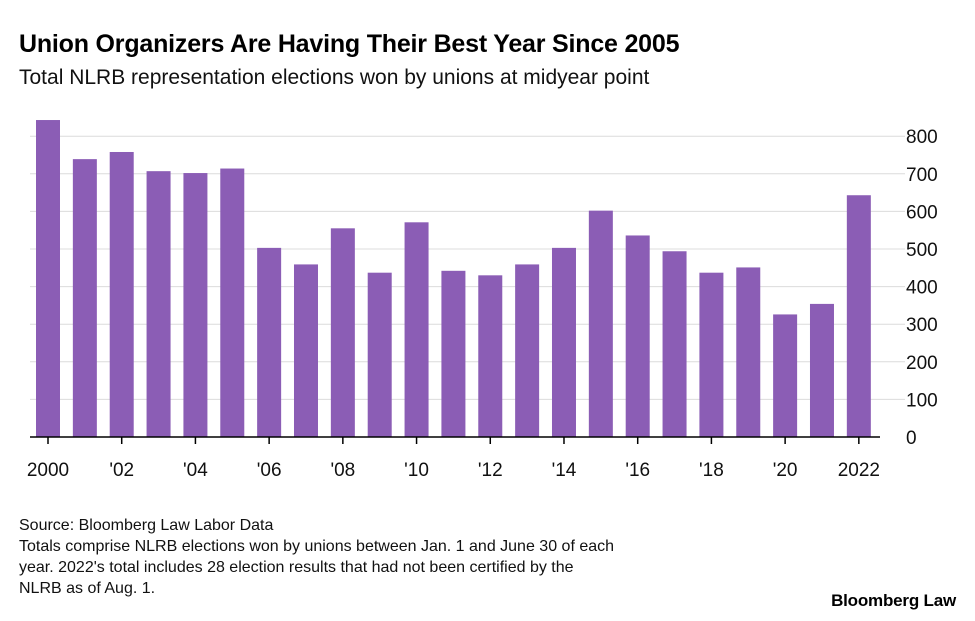  I want to click on x-tick-label: '16, so click(637, 470).